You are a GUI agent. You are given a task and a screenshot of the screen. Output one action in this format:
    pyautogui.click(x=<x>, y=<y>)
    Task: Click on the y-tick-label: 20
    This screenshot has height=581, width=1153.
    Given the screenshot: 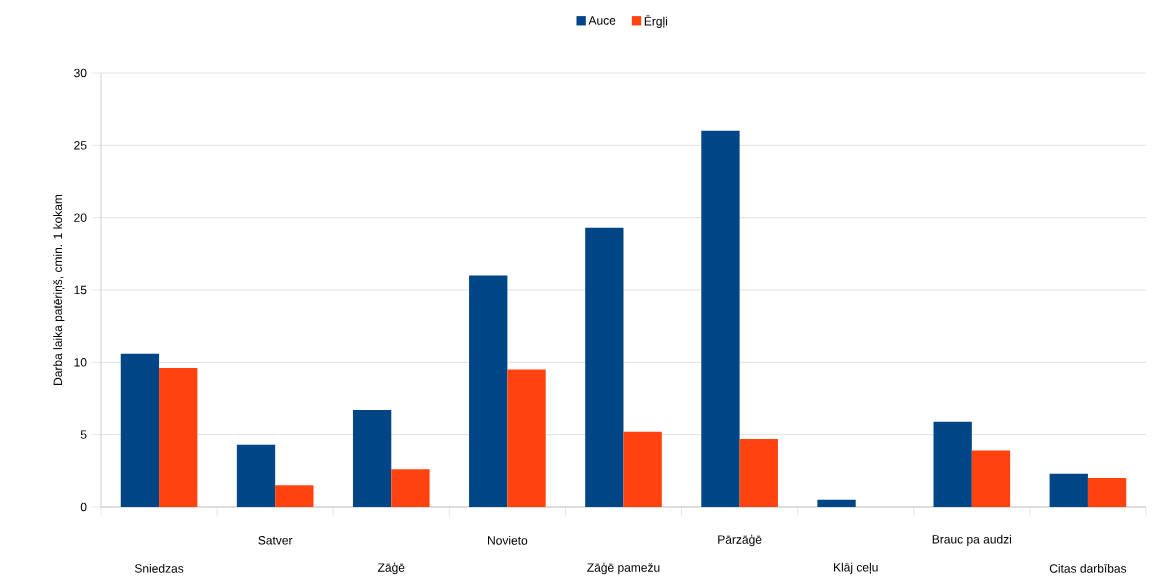 What is the action you would take?
    pyautogui.click(x=80, y=217)
    